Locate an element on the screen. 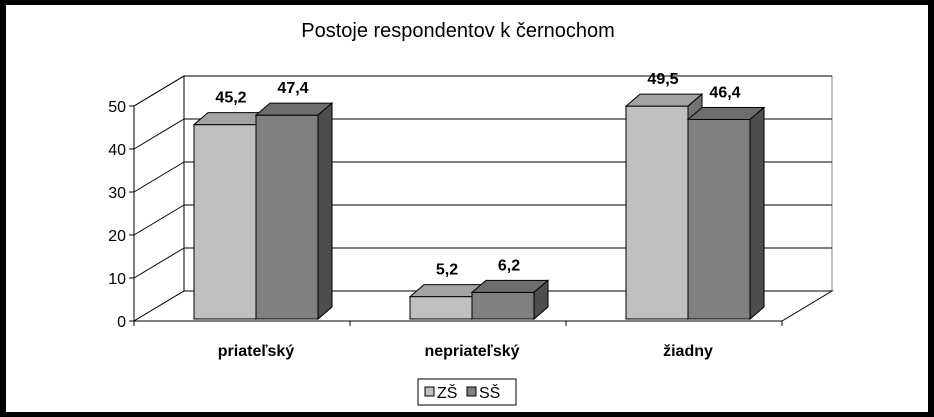 Image resolution: width=934 pixels, height=417 pixels. x-axis: priateľský nepriateľský žiadny is located at coordinates (458, 340).